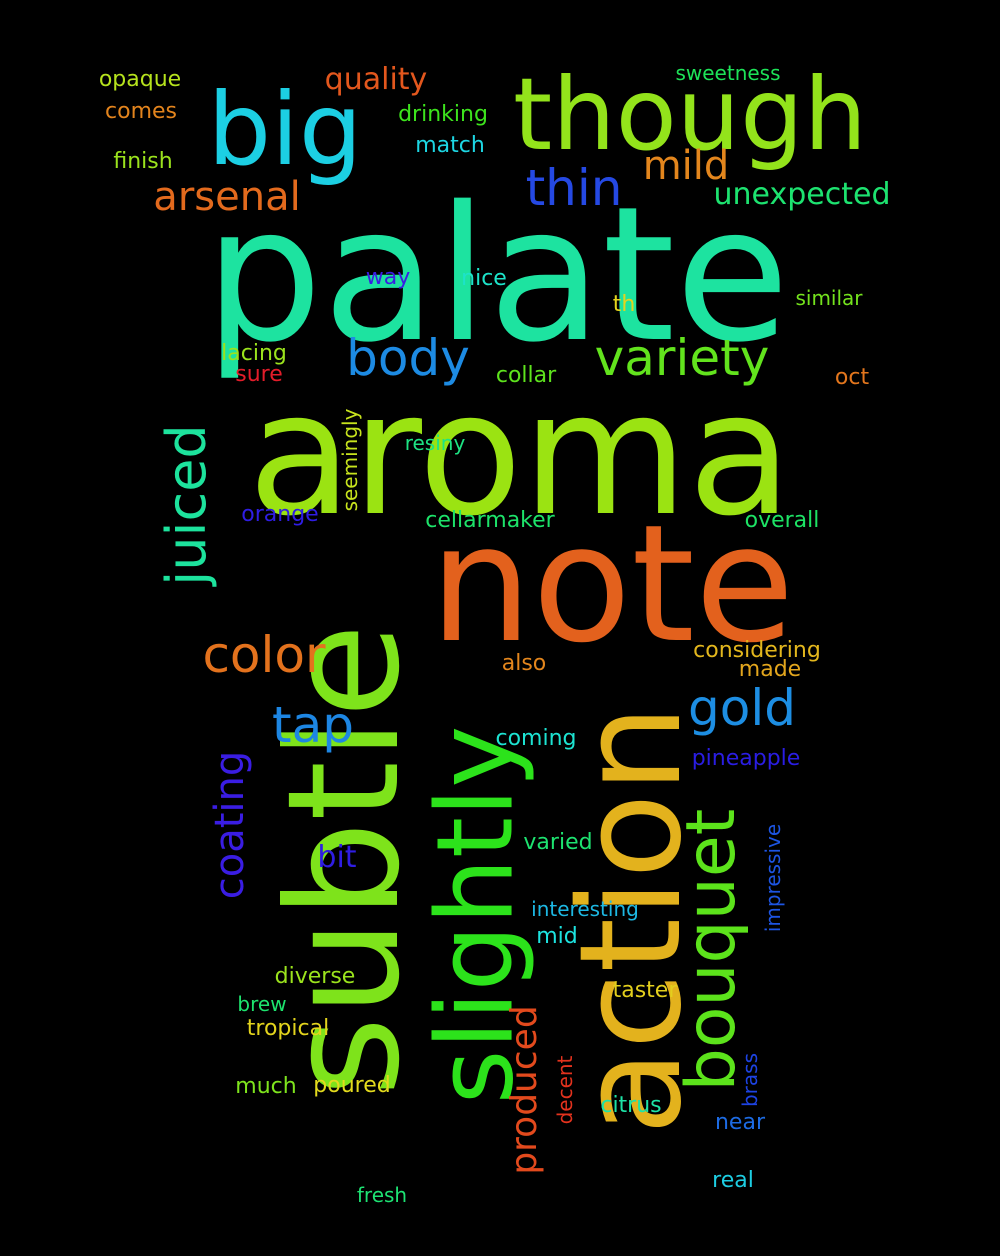 The width and height of the screenshot is (1000, 1256). What do you see at coordinates (690, 114) in the screenshot?
I see `word: though` at bounding box center [690, 114].